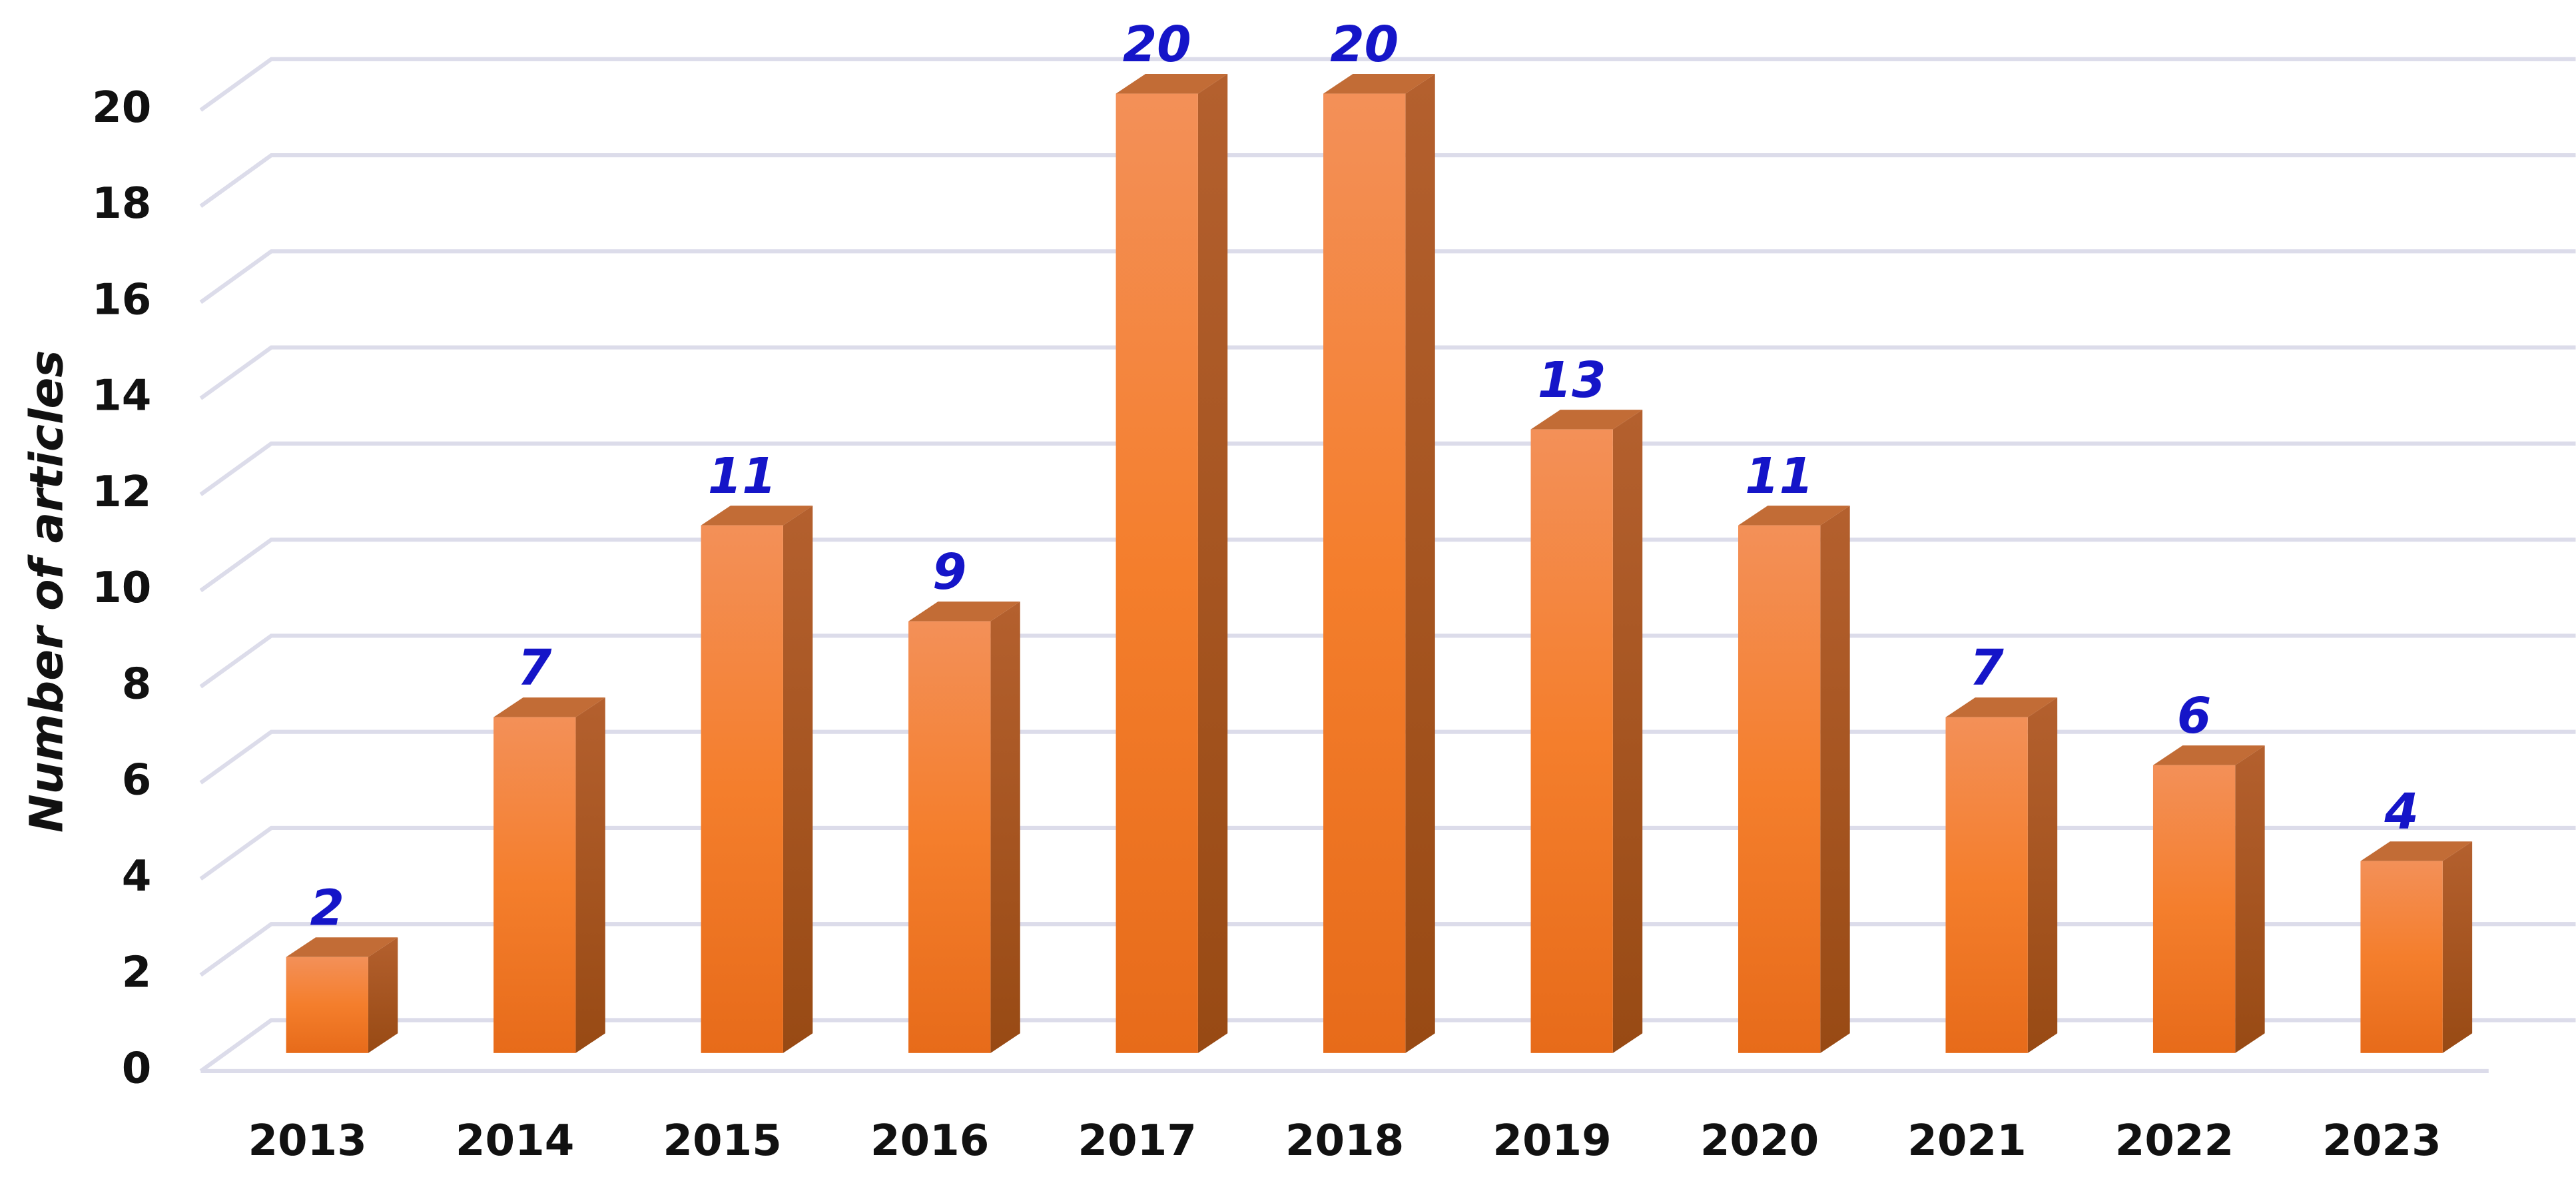 This screenshot has height=1191, width=2576. Describe the element at coordinates (929, 1141) in the screenshot. I see `x-tick-label: 2016` at that location.